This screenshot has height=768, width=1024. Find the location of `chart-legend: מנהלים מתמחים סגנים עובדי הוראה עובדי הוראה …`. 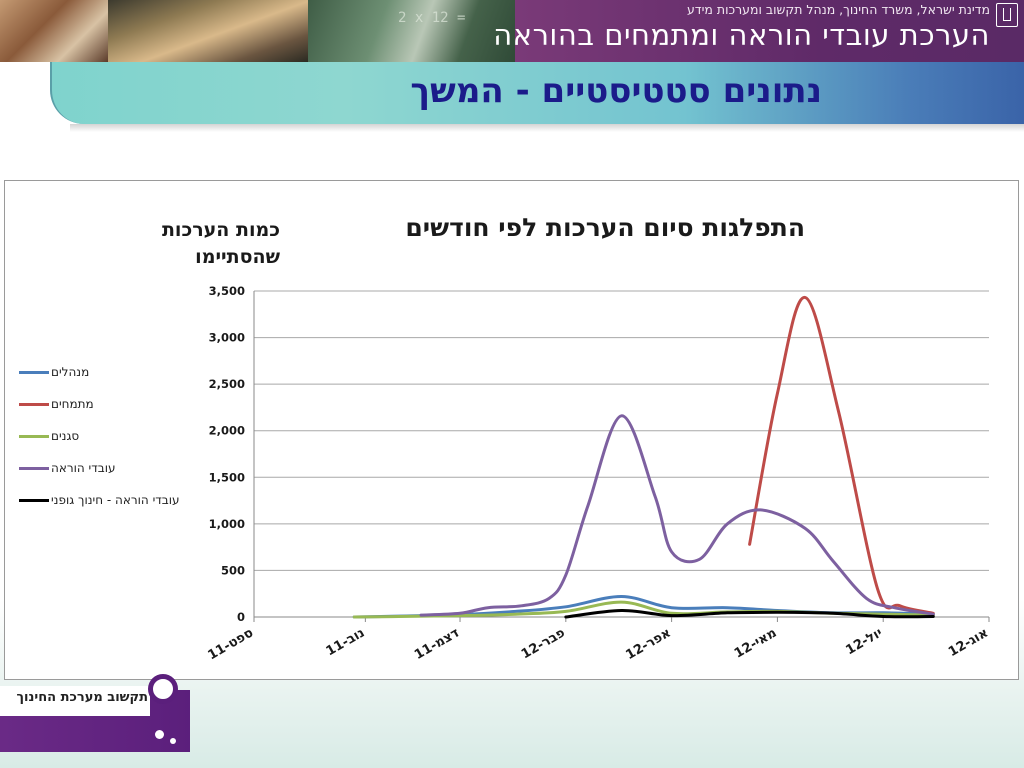

chart-legend: מנהלים מתמחים סגנים עובדי הוראה עובדי הוראה … is located at coordinates (119, 436).